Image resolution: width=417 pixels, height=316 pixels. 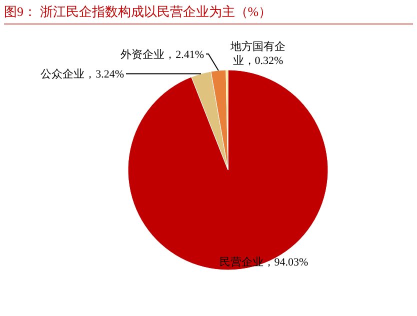 I want to click on slice-label: 民营企业，94.03%, so click(x=263, y=261).